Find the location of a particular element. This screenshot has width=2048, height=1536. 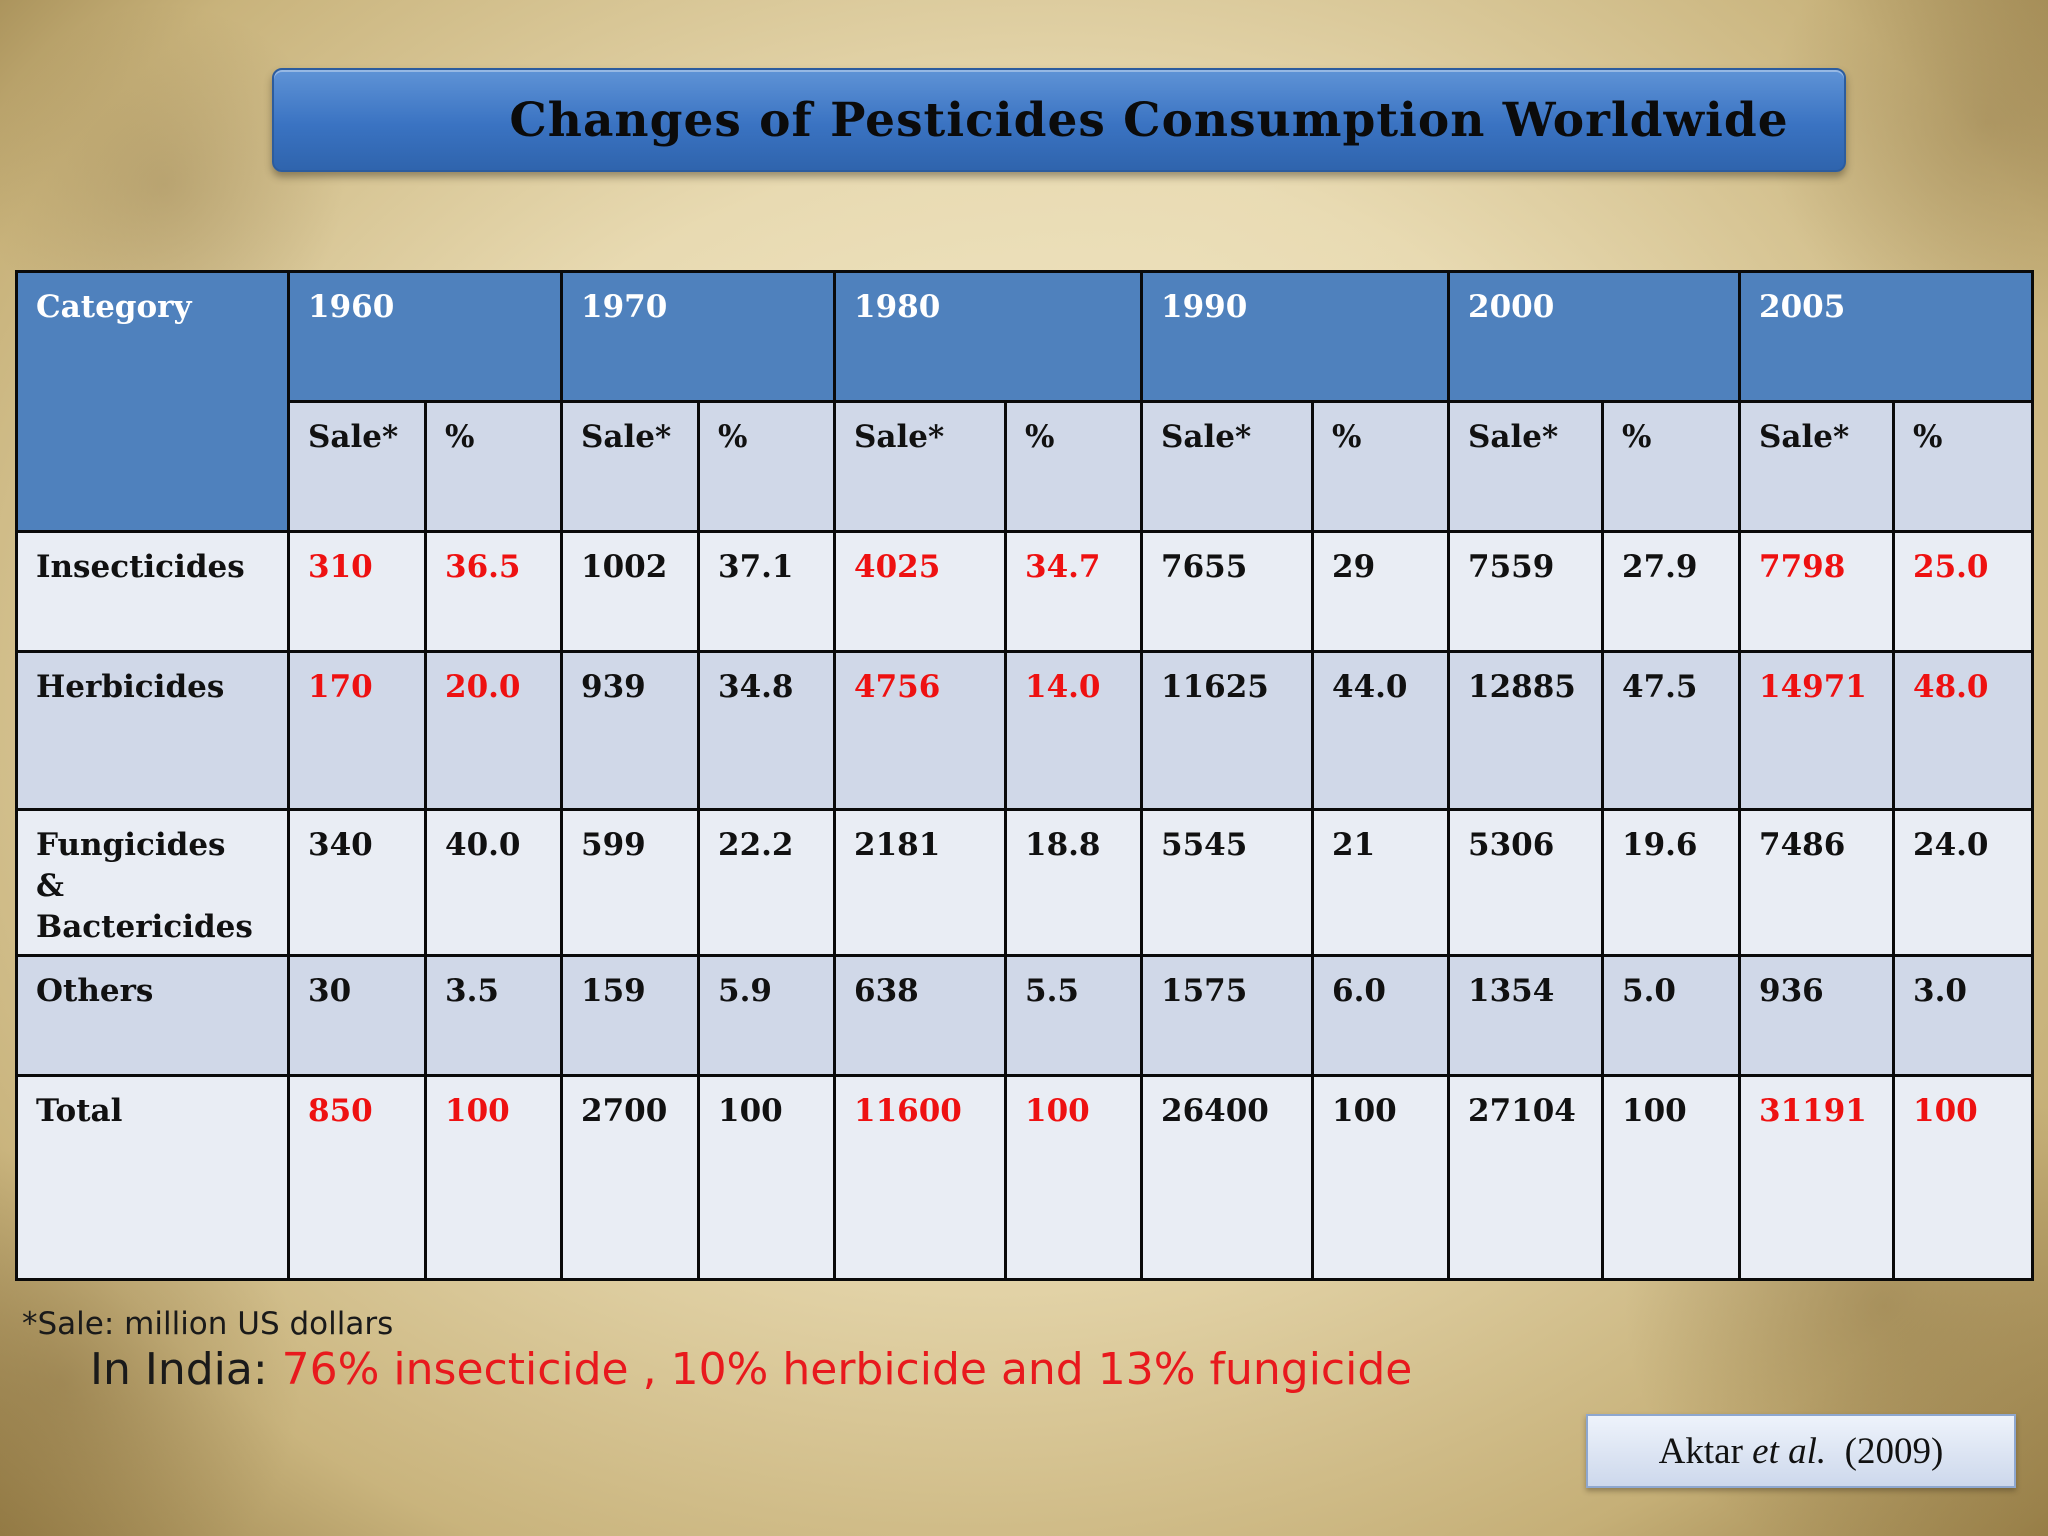

percent-cell: 3.5 is located at coordinates (493, 1015).